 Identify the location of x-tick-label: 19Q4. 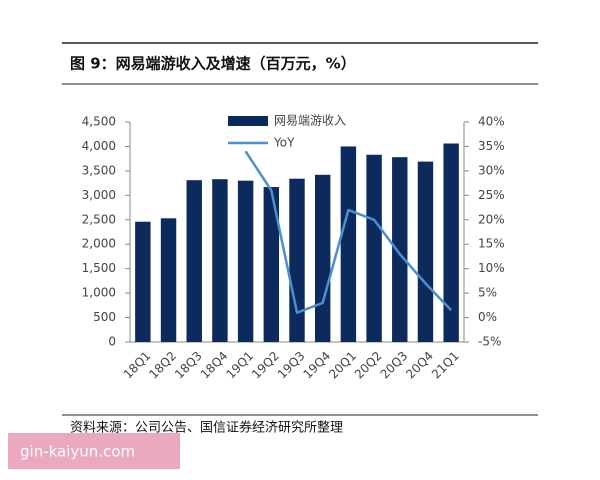
(317, 365).